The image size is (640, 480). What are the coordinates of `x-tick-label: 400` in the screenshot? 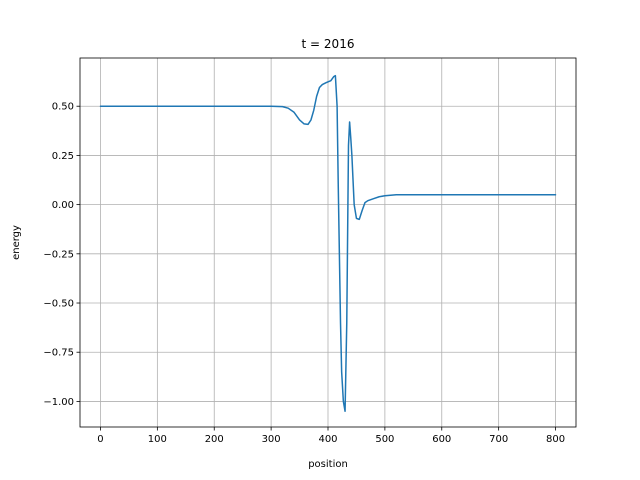 It's located at (327, 439).